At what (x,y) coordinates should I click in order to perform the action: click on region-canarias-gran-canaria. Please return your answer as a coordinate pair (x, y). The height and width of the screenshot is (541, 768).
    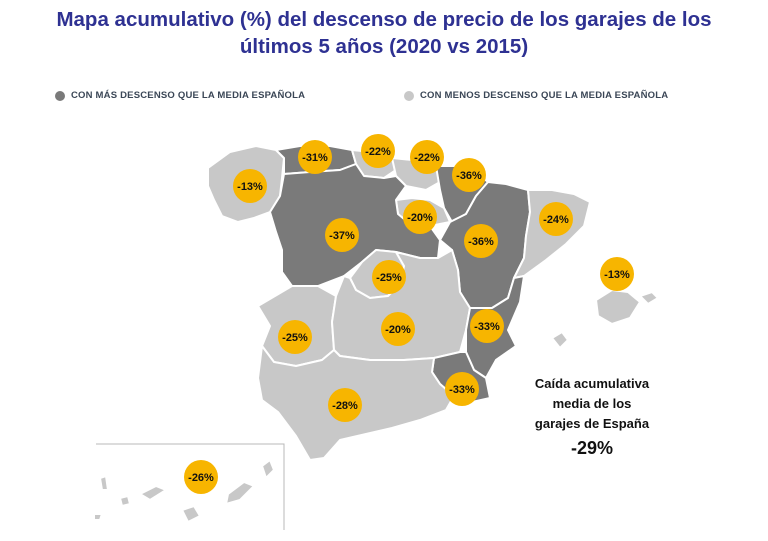
    Looking at the image, I should click on (191, 514).